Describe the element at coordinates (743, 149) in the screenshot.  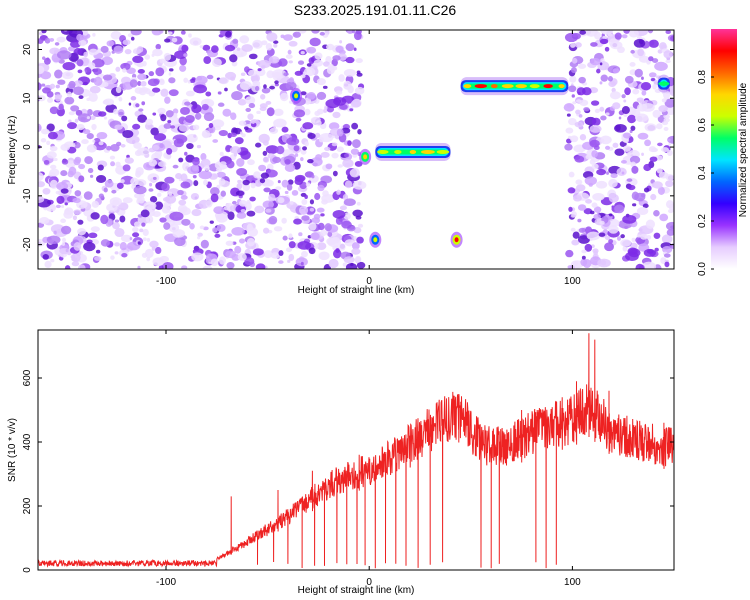
I see `colorbar-label: Normalized spectral amplitude` at that location.